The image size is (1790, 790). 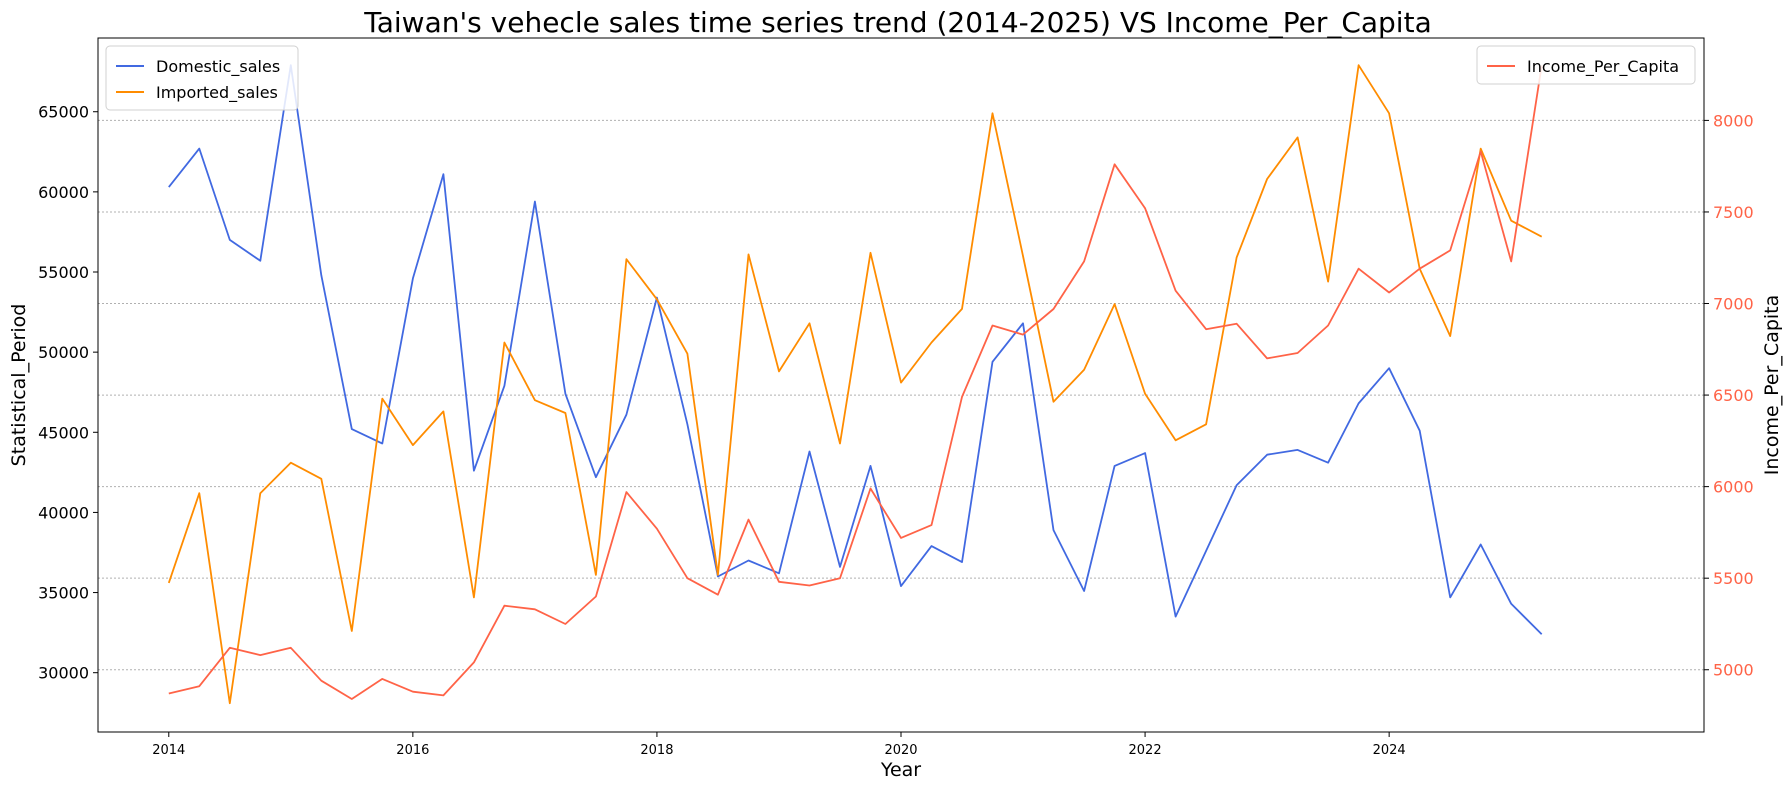 What do you see at coordinates (217, 93) in the screenshot?
I see `legend-label: Imported_sales` at bounding box center [217, 93].